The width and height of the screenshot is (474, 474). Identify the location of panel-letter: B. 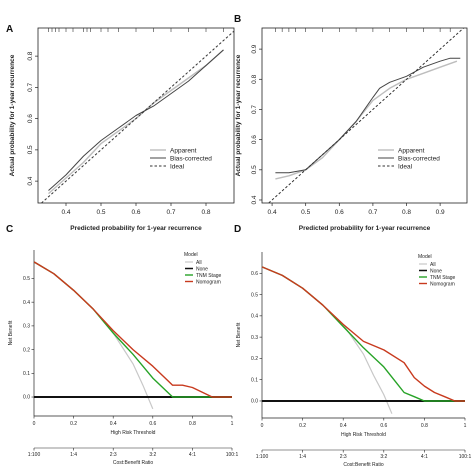
(237, 19).